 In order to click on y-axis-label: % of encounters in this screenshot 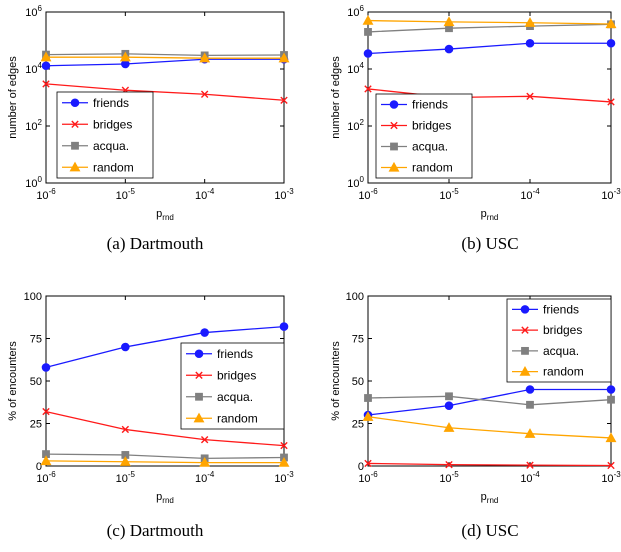, I will do `click(336, 381)`.